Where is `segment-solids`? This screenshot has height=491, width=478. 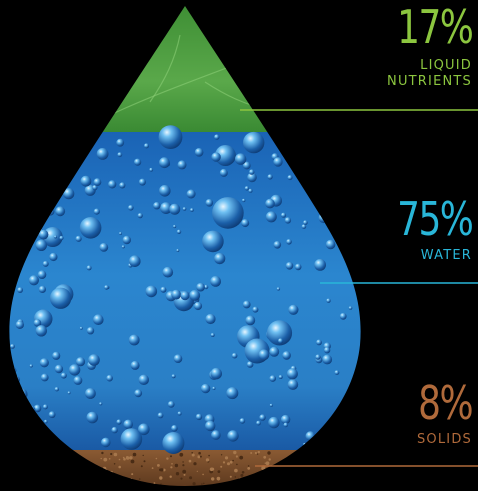
segment-solids is located at coordinates (185, 468).